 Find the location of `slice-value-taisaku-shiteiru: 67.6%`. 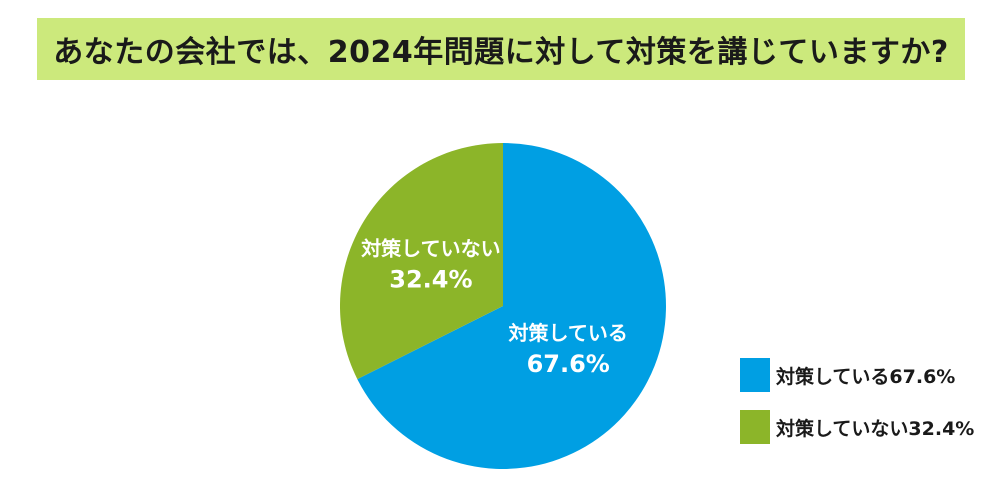

slice-value-taisaku-shiteiru: 67.6% is located at coordinates (568, 364).